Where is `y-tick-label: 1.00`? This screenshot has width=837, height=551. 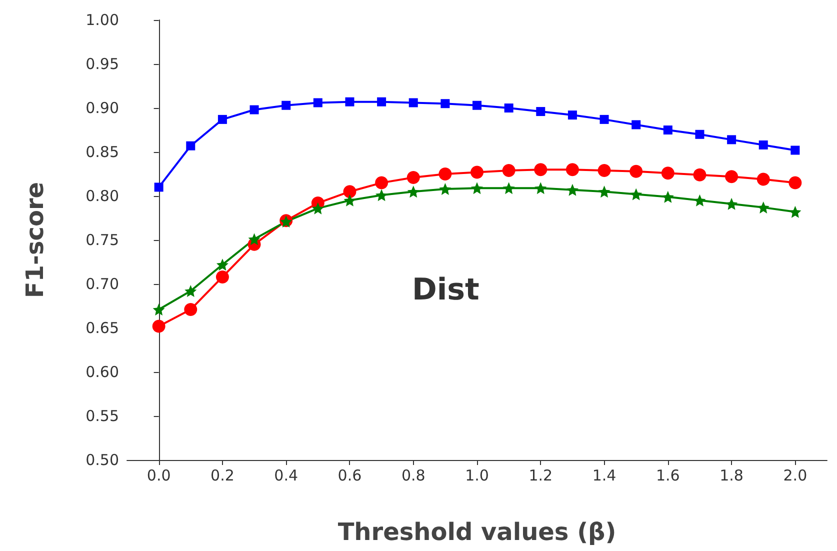 y-tick-label: 1.00 is located at coordinates (102, 20).